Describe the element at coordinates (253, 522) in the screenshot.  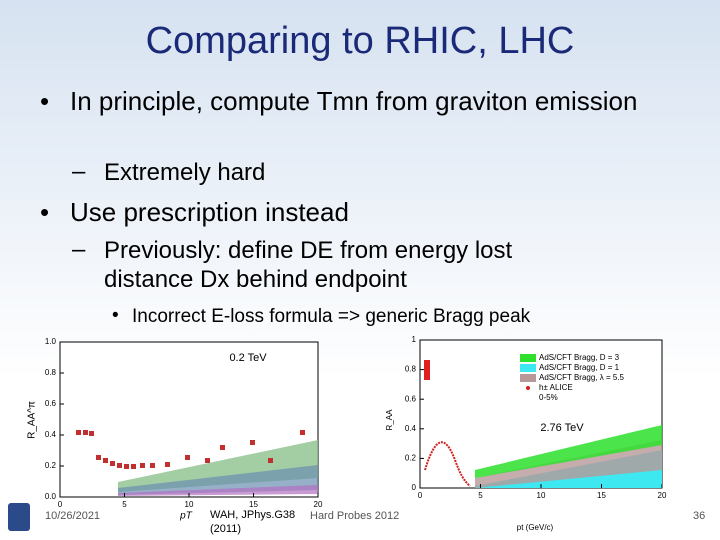
I see `footer-citation: WAH, JPhys.G38 (2011)` at that location.